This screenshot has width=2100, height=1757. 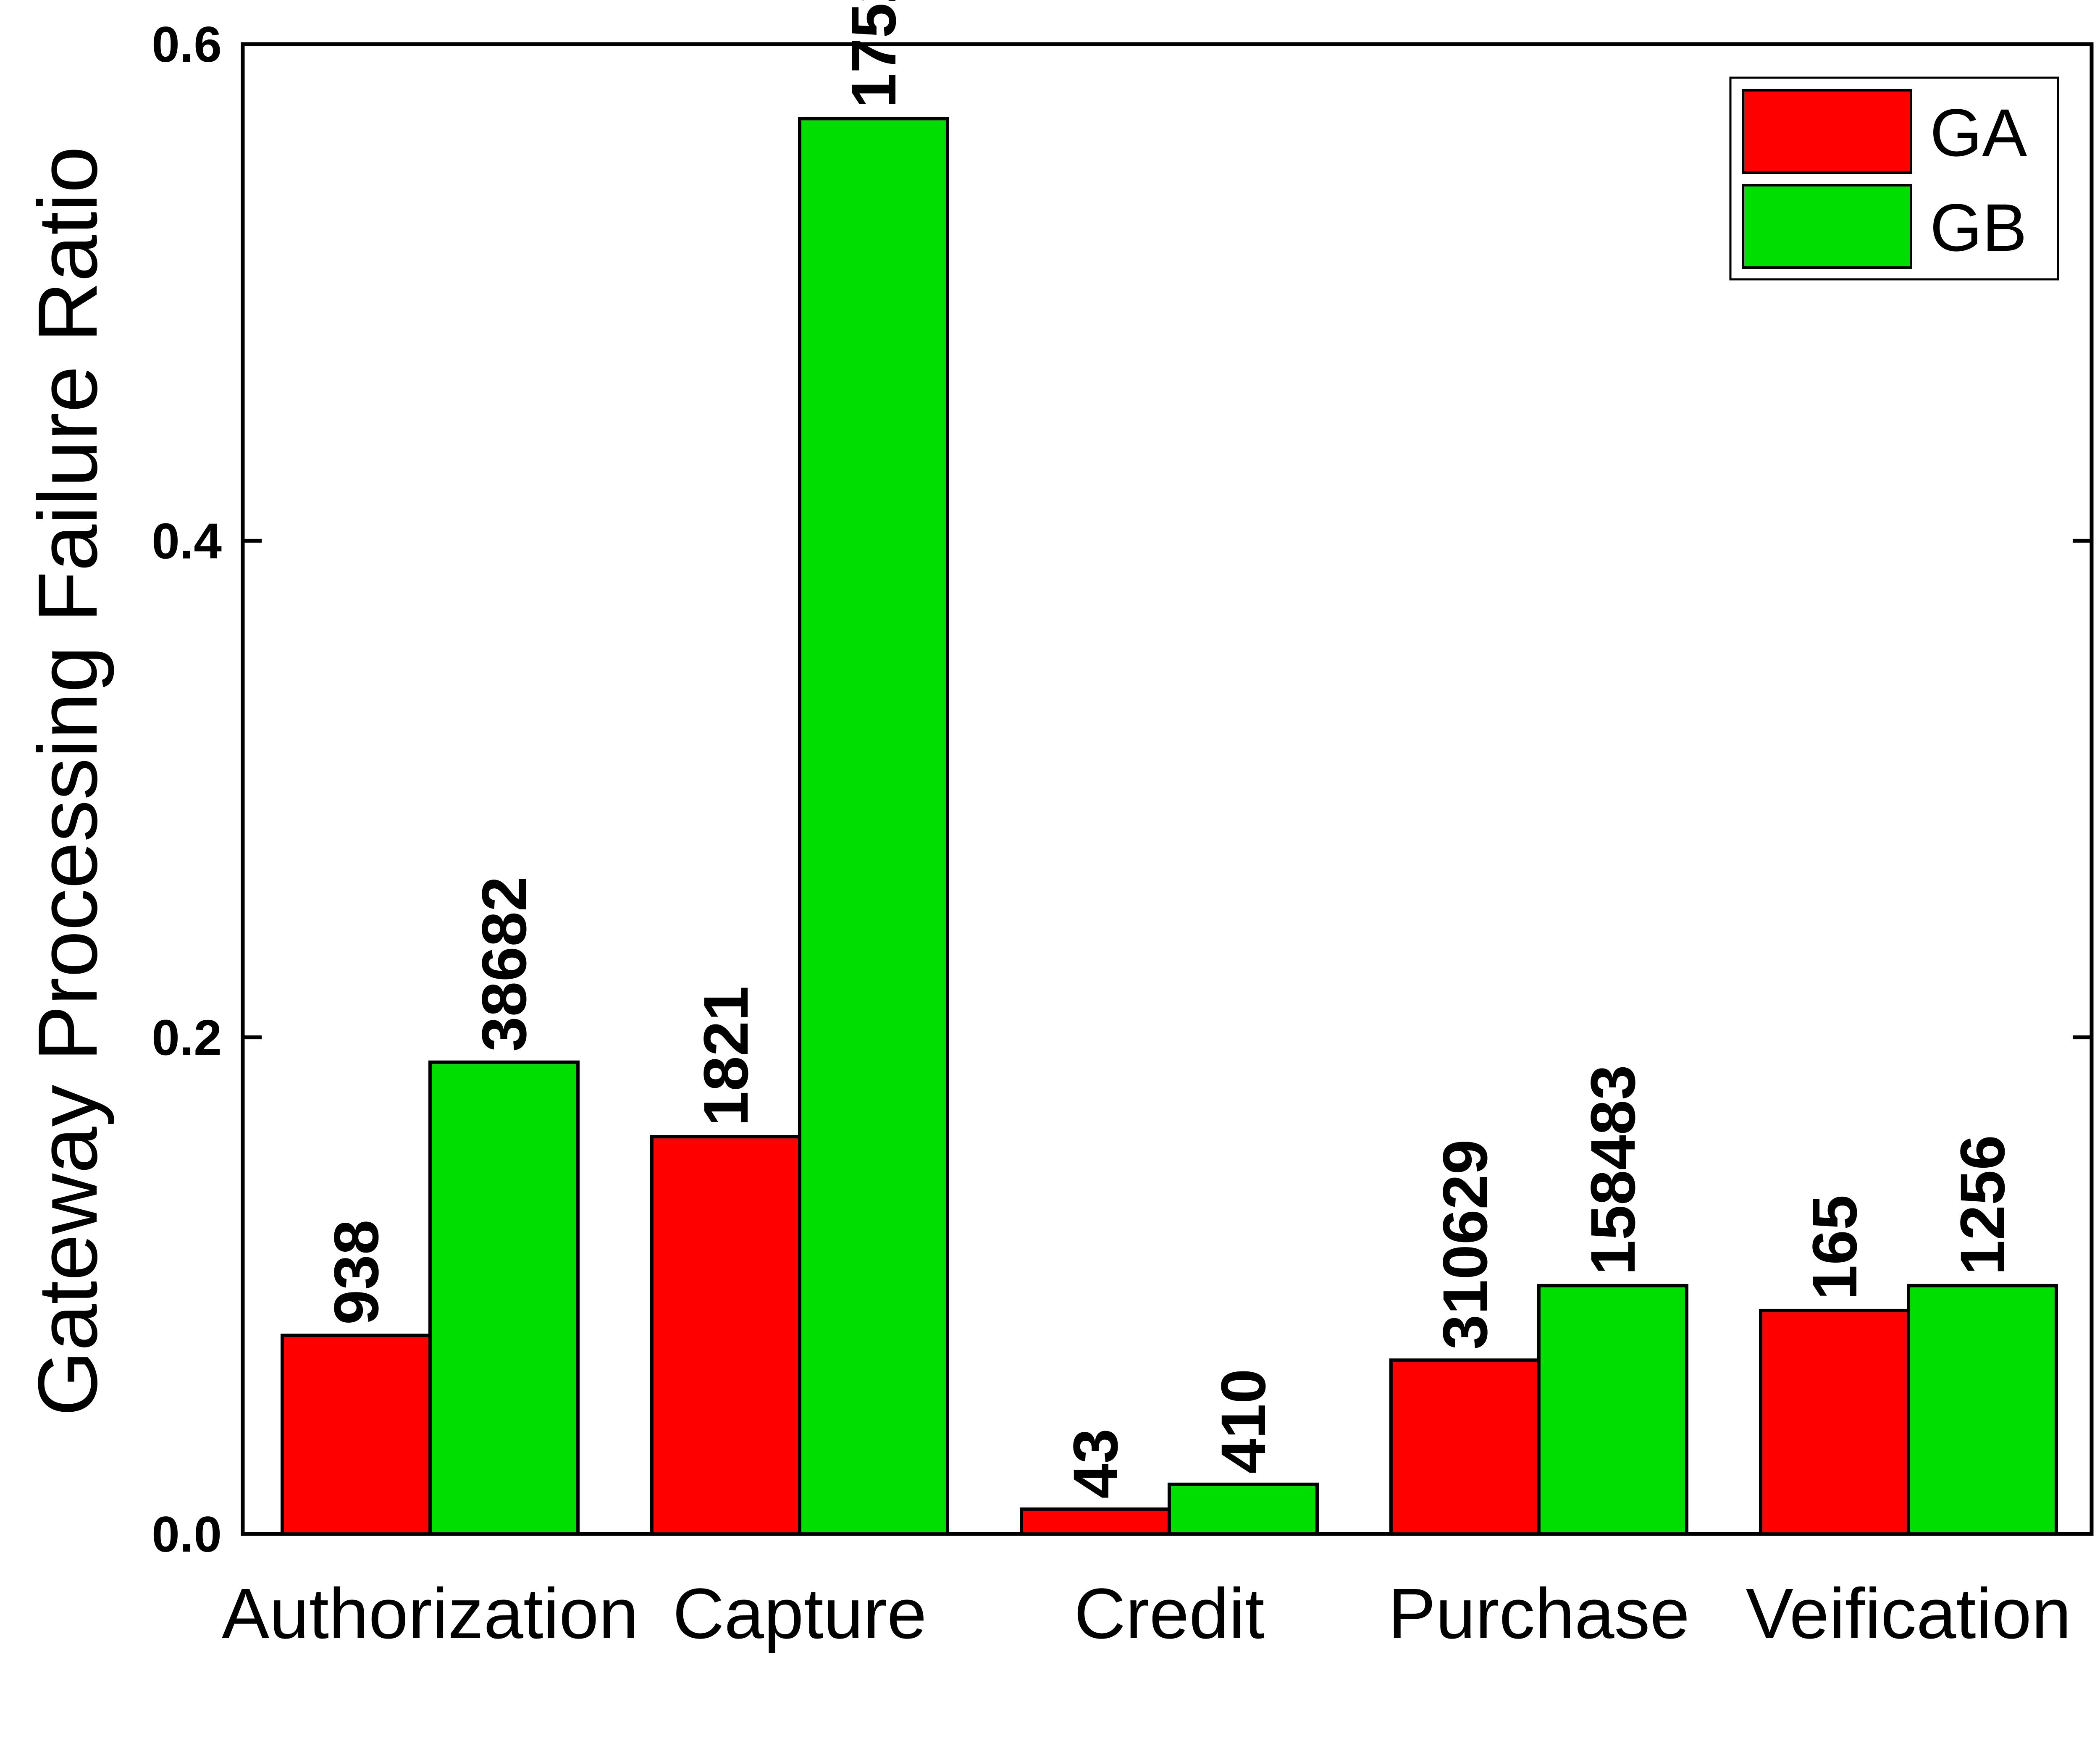 I want to click on legend-swatch-ga, so click(x=1827, y=131).